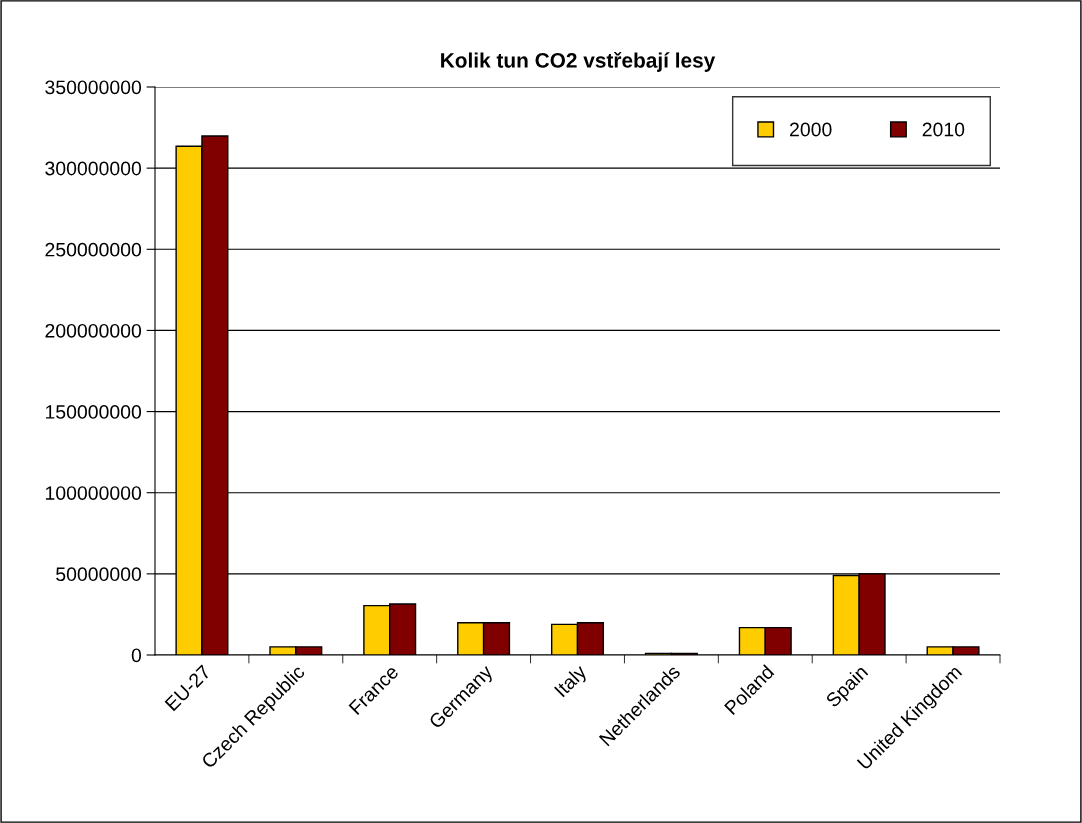  What do you see at coordinates (943, 129) in the screenshot?
I see `legend-label: 2010` at bounding box center [943, 129].